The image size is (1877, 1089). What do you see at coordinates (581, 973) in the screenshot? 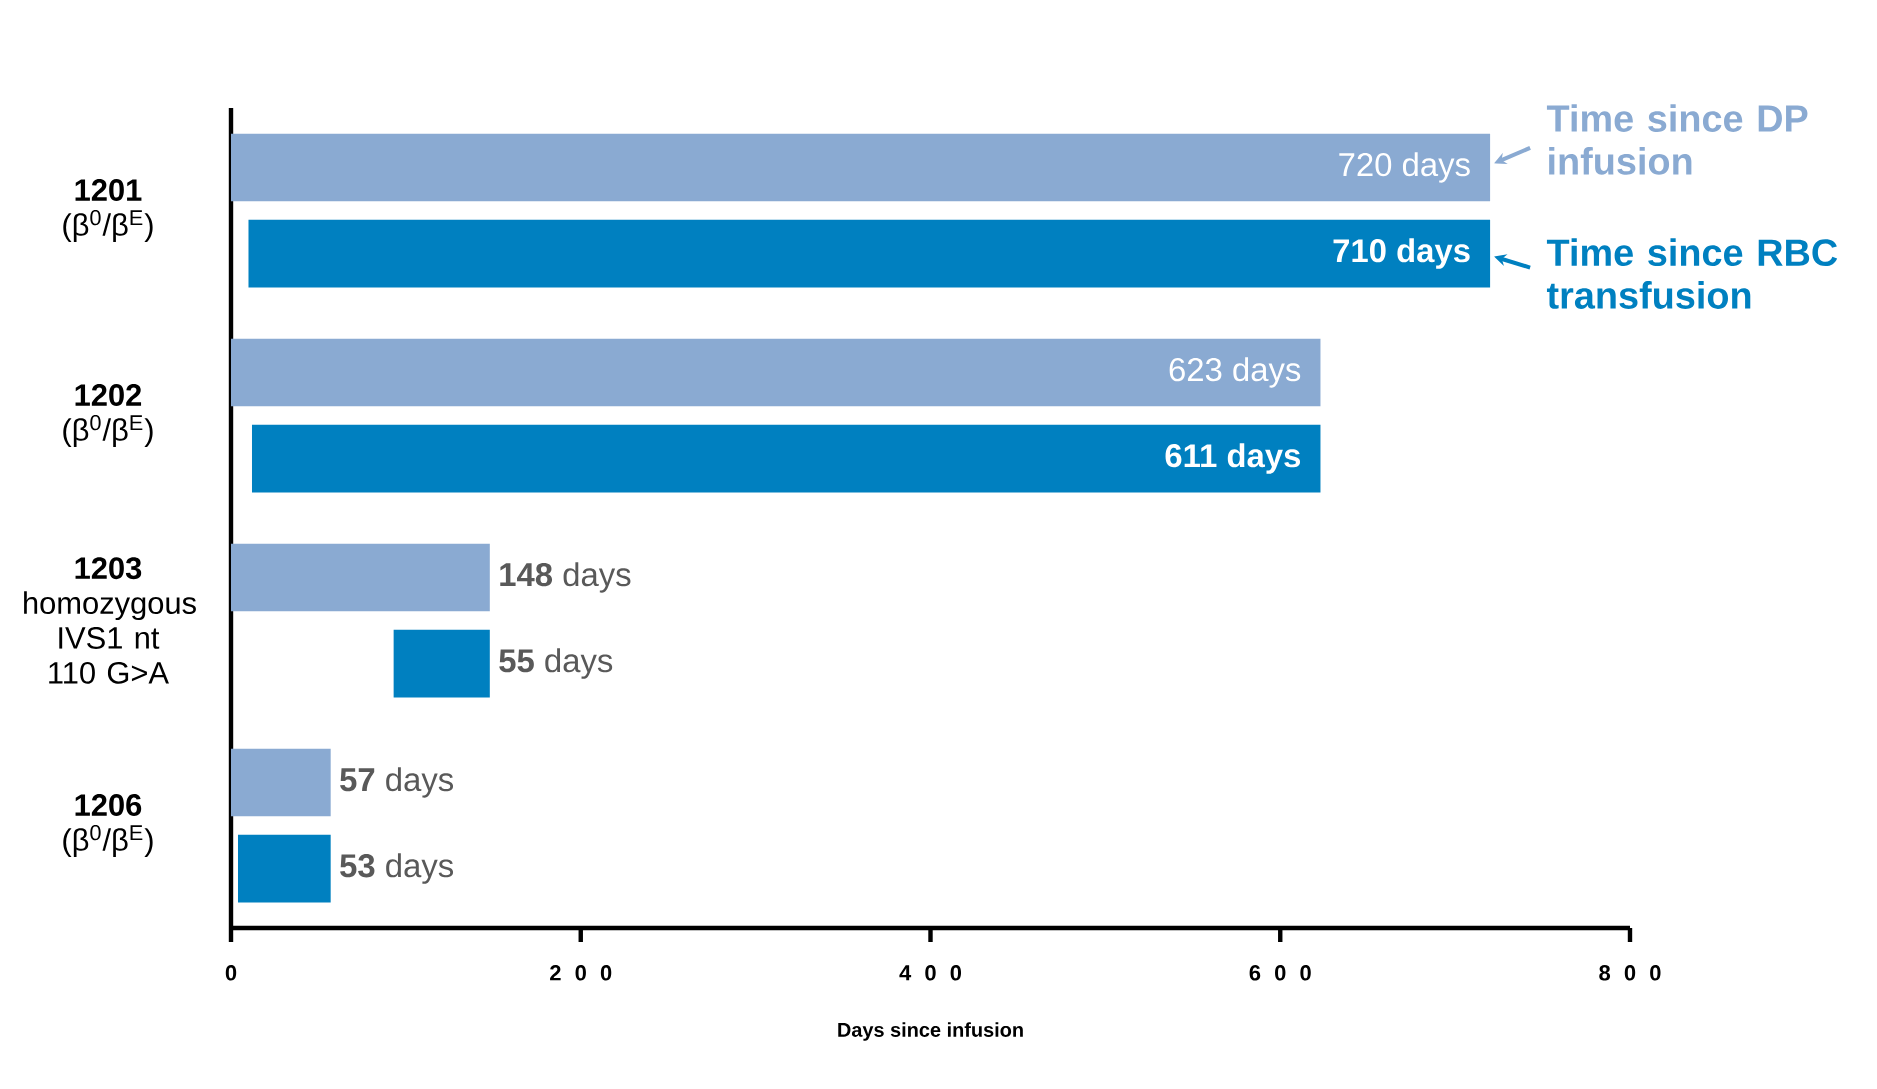
I see `x-tick-label: 2 0 0` at bounding box center [581, 973].